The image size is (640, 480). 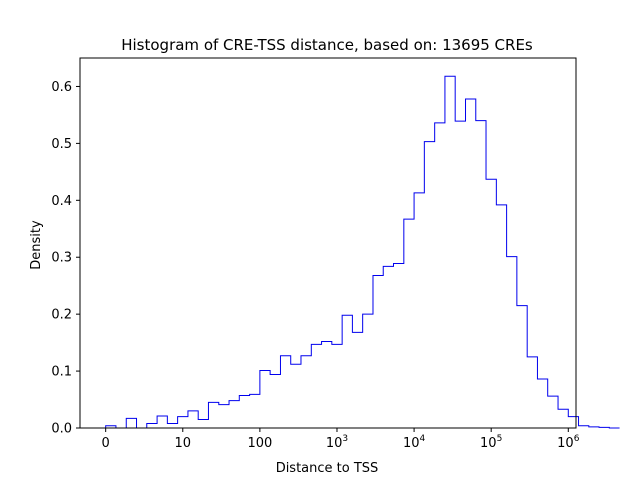 I want to click on y-tick-label: 0.0, so click(x=61, y=429).